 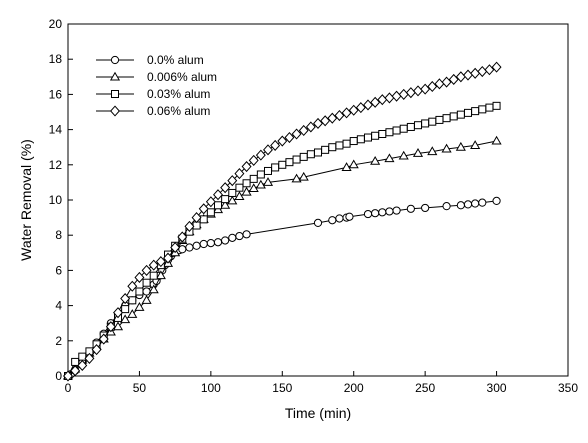 What do you see at coordinates (56, 130) in the screenshot?
I see `y-tick-label: 14` at bounding box center [56, 130].